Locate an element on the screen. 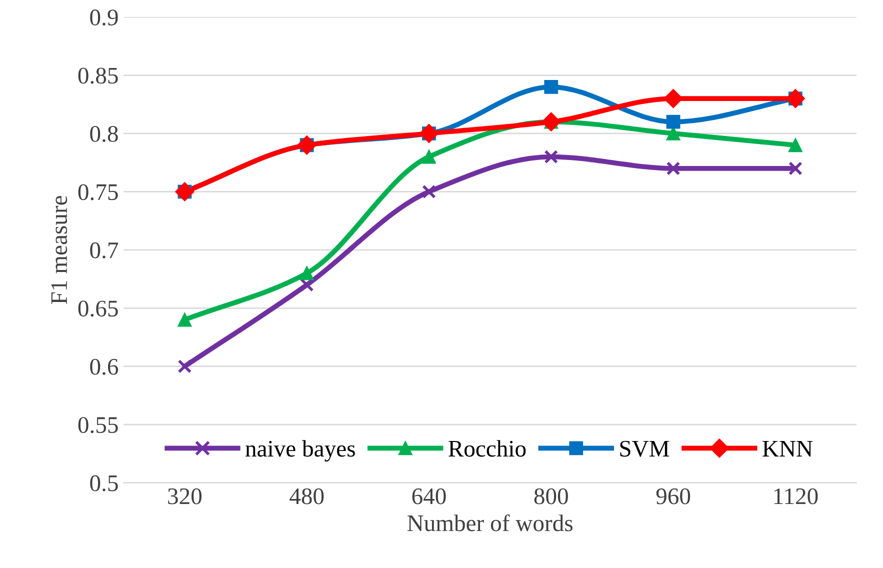 Image resolution: width=883 pixels, height=568 pixels. y-tick-label: 0.9 is located at coordinates (104, 18).